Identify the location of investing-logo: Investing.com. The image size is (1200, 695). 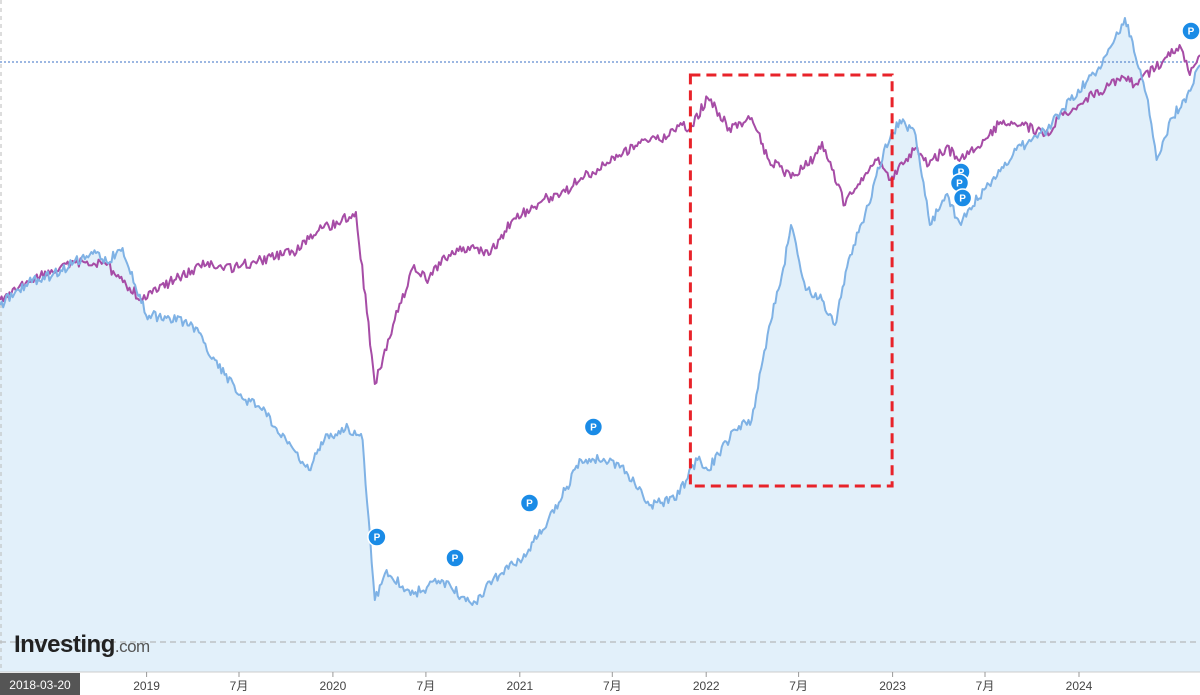
(82, 644).